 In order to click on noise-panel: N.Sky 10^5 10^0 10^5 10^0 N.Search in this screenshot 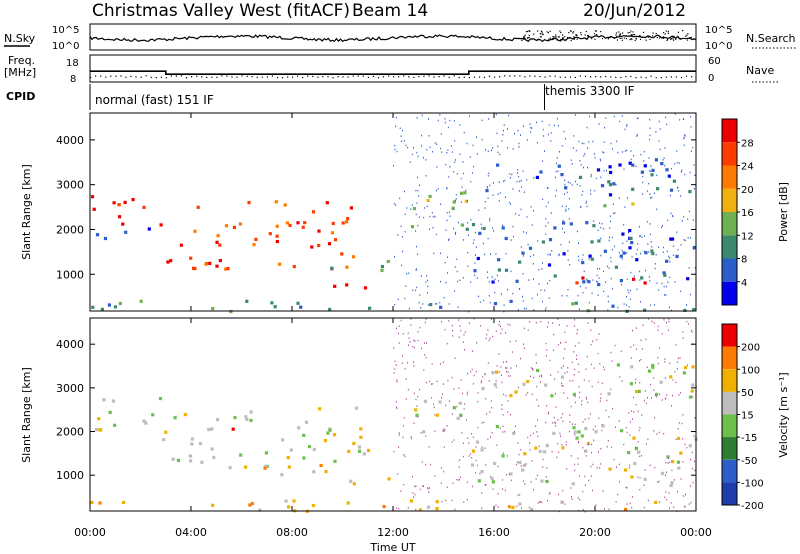, I will do `click(400, 37)`.